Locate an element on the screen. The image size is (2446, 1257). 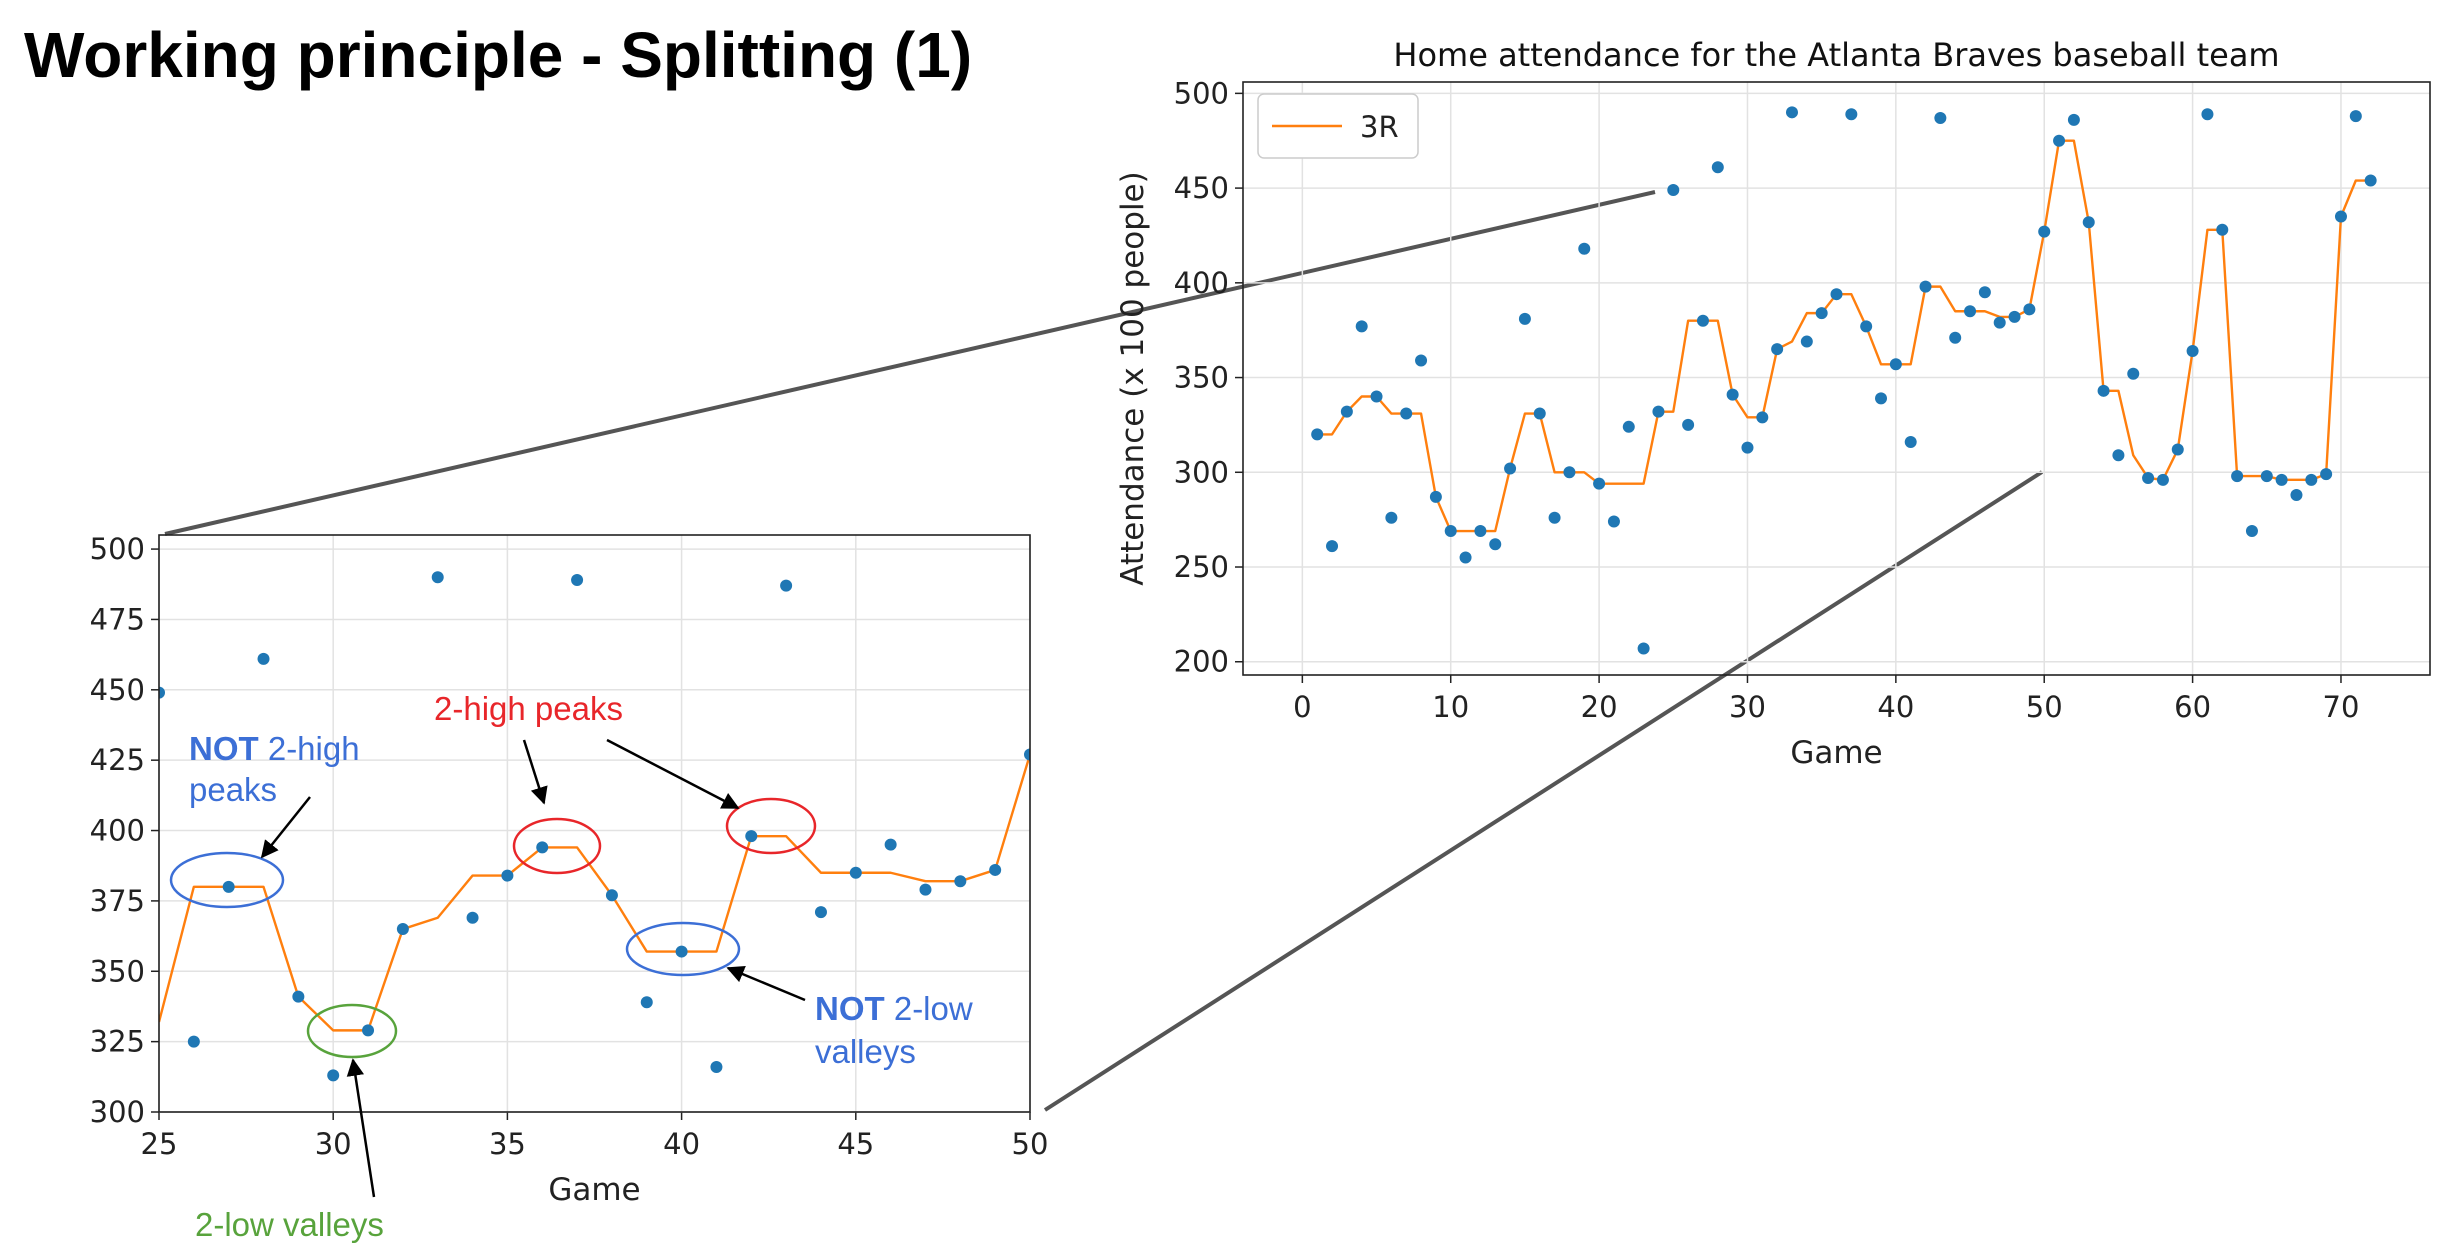
arrow-2low is located at coordinates (361, 1128).